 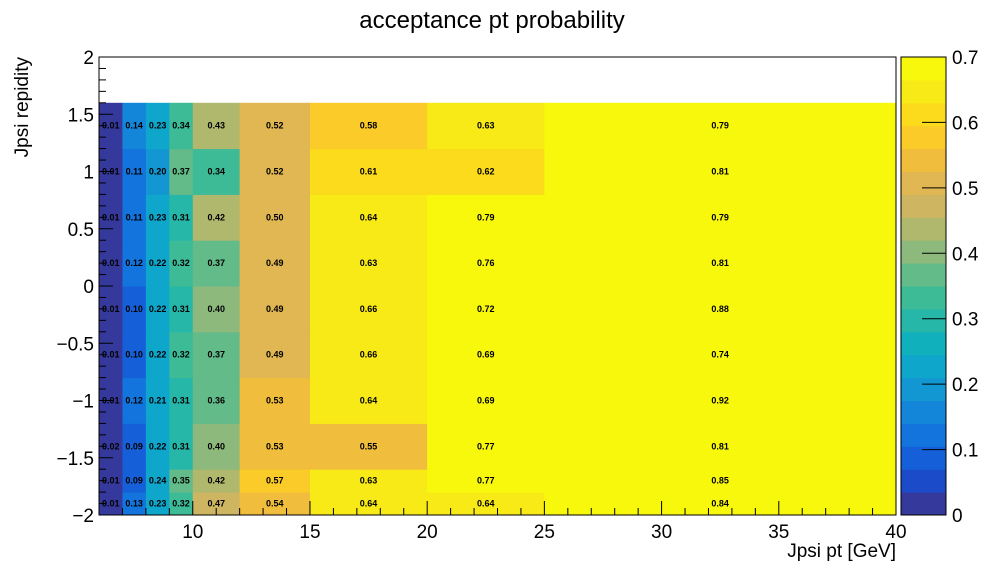 I want to click on cell-value-label: 0.37, so click(x=181, y=172).